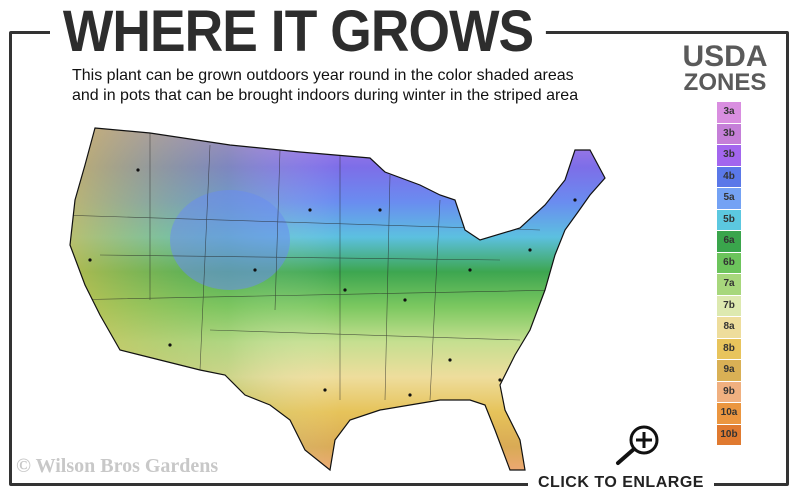 This screenshot has width=800, height=500. Describe the element at coordinates (729, 370) in the screenshot. I see `legend-zone-9a: 9a` at that location.